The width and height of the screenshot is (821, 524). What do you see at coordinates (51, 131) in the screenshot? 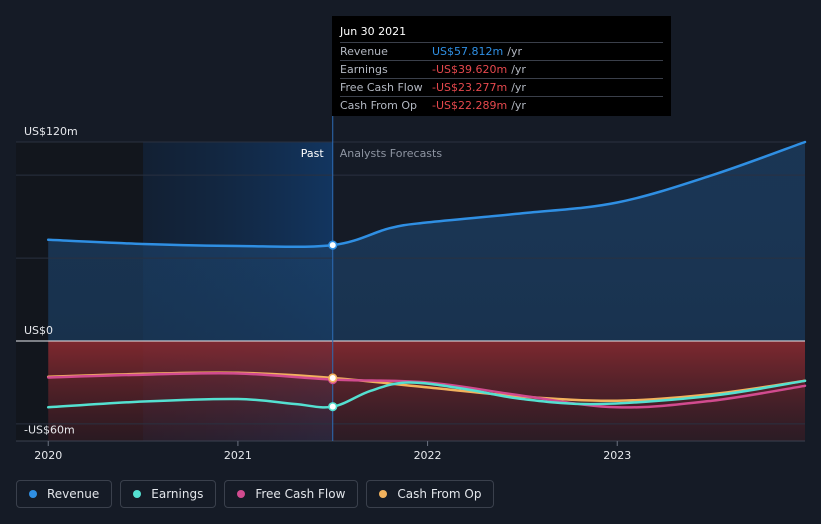
I see `y-axis-label: US$120m` at bounding box center [51, 131].